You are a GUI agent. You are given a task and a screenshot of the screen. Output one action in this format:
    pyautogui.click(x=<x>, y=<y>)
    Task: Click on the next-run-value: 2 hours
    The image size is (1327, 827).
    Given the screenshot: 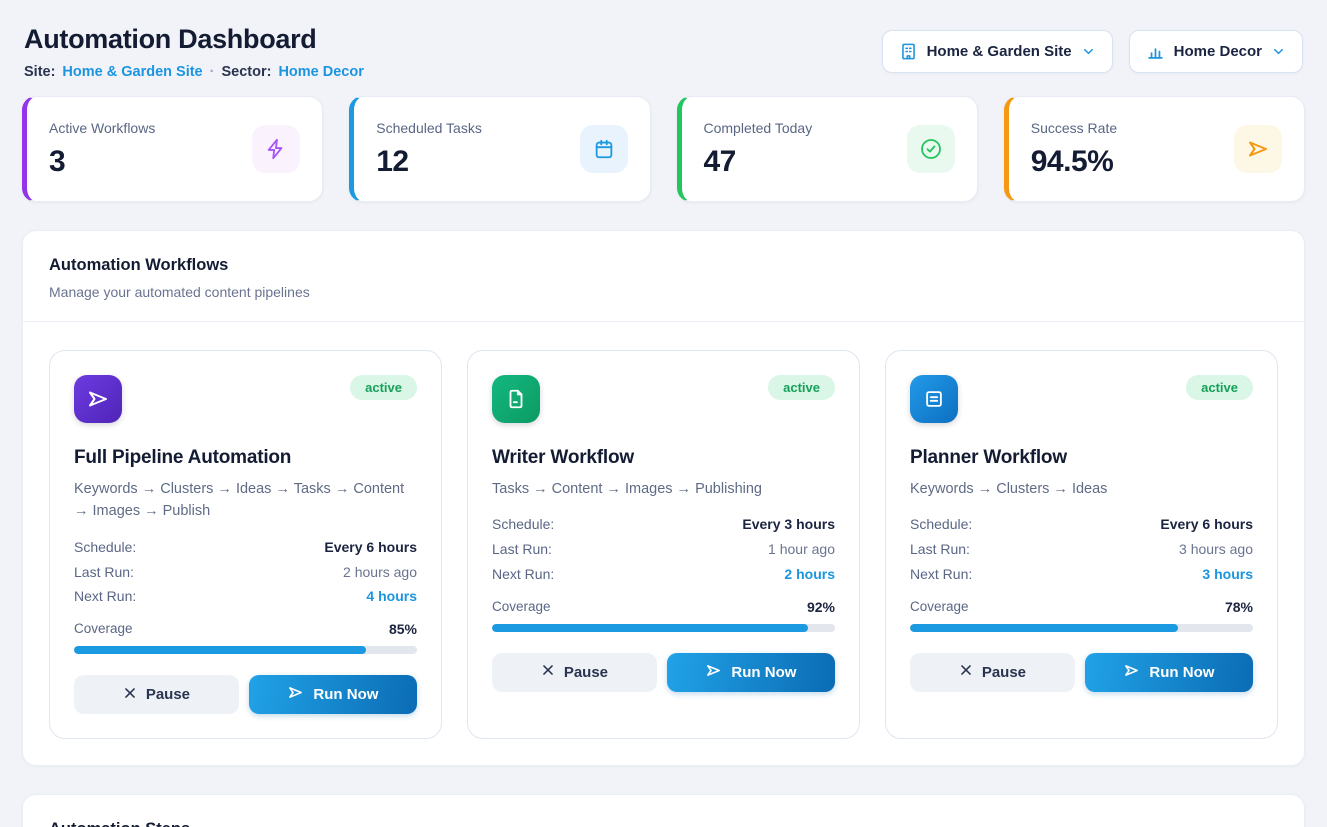 What is the action you would take?
    pyautogui.click(x=809, y=573)
    